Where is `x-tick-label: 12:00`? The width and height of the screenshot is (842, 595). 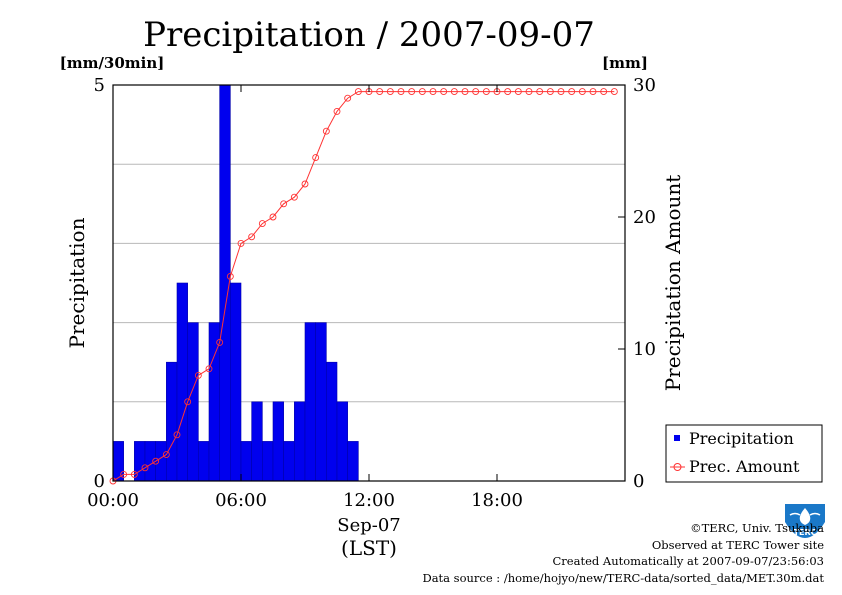
x-tick-label: 12:00 is located at coordinates (369, 500).